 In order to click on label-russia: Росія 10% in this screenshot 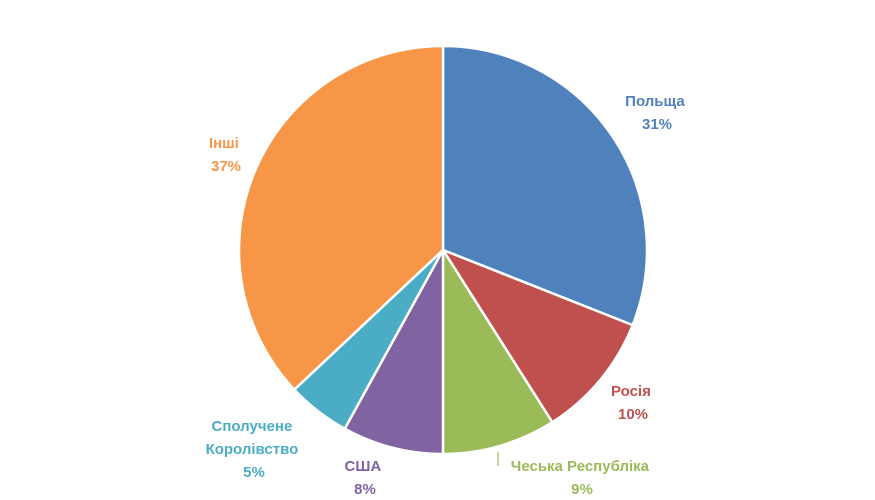, I will do `click(633, 403)`.